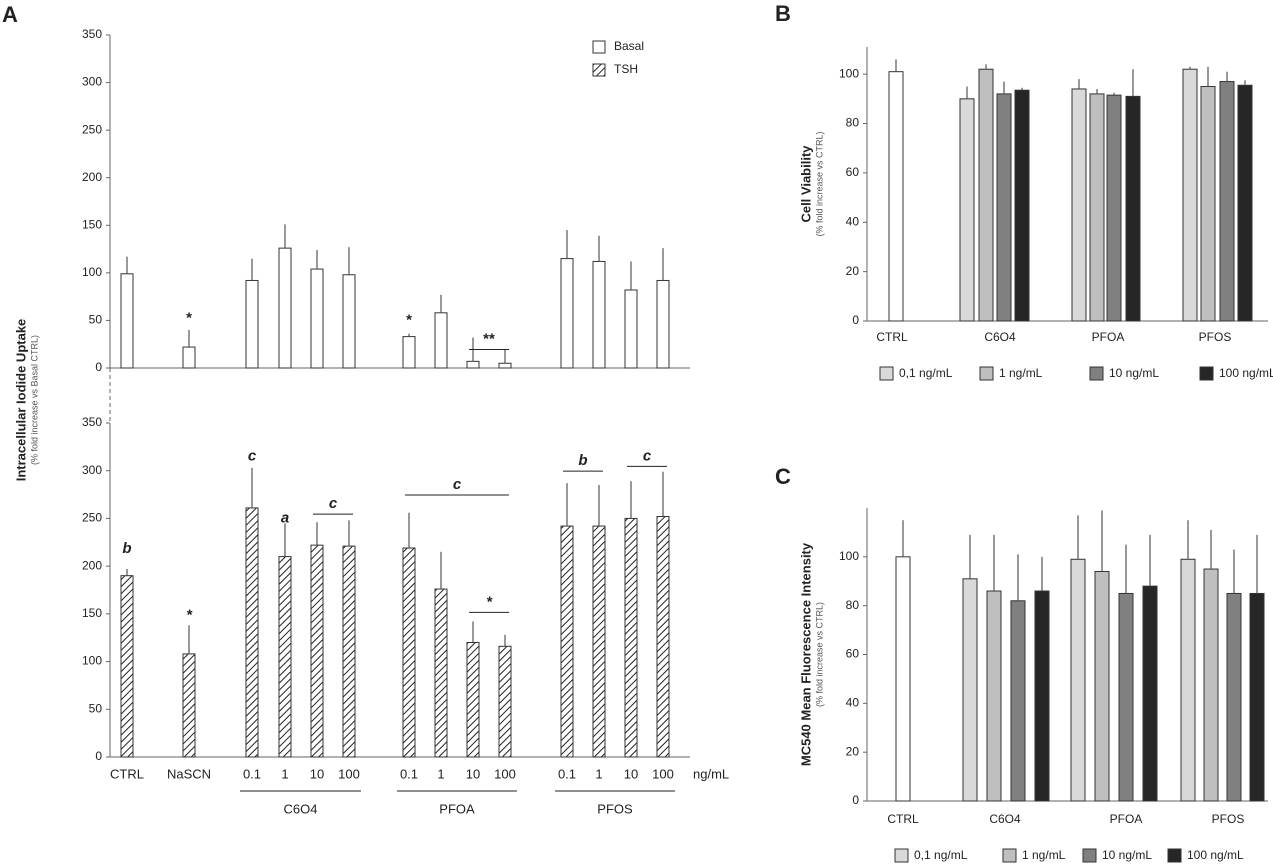 This screenshot has height=866, width=1273. I want to click on legend-label: Basal, so click(629, 46).